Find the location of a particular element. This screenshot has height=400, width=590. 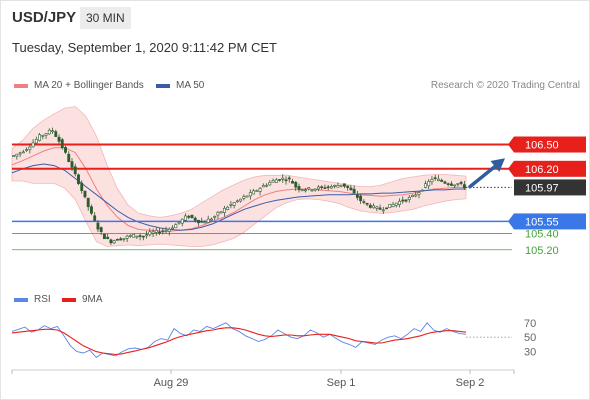

symbol-label: USD/JPY is located at coordinates (44, 17).